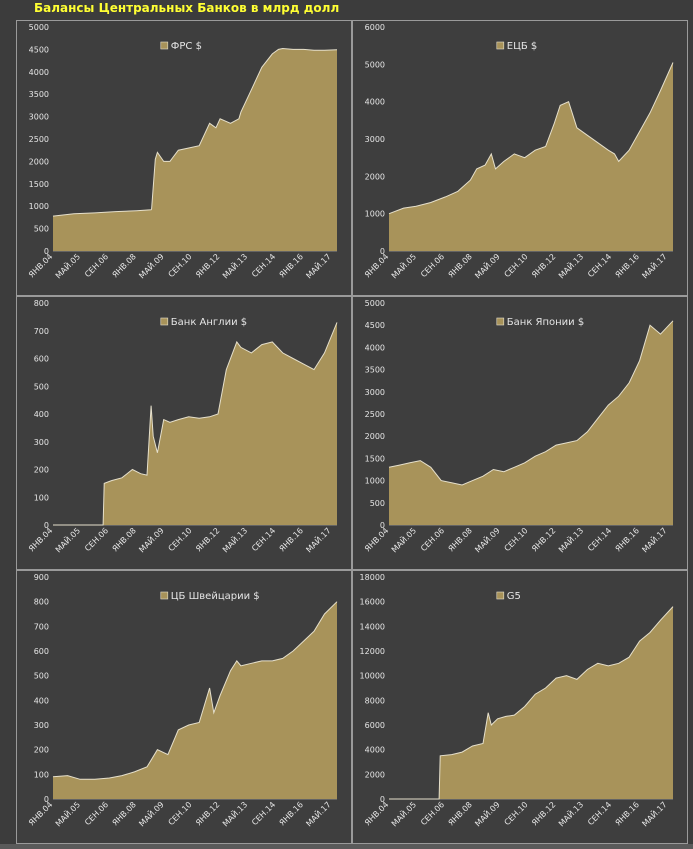  I want to click on y-tick-label: 1500, so click(39, 184).